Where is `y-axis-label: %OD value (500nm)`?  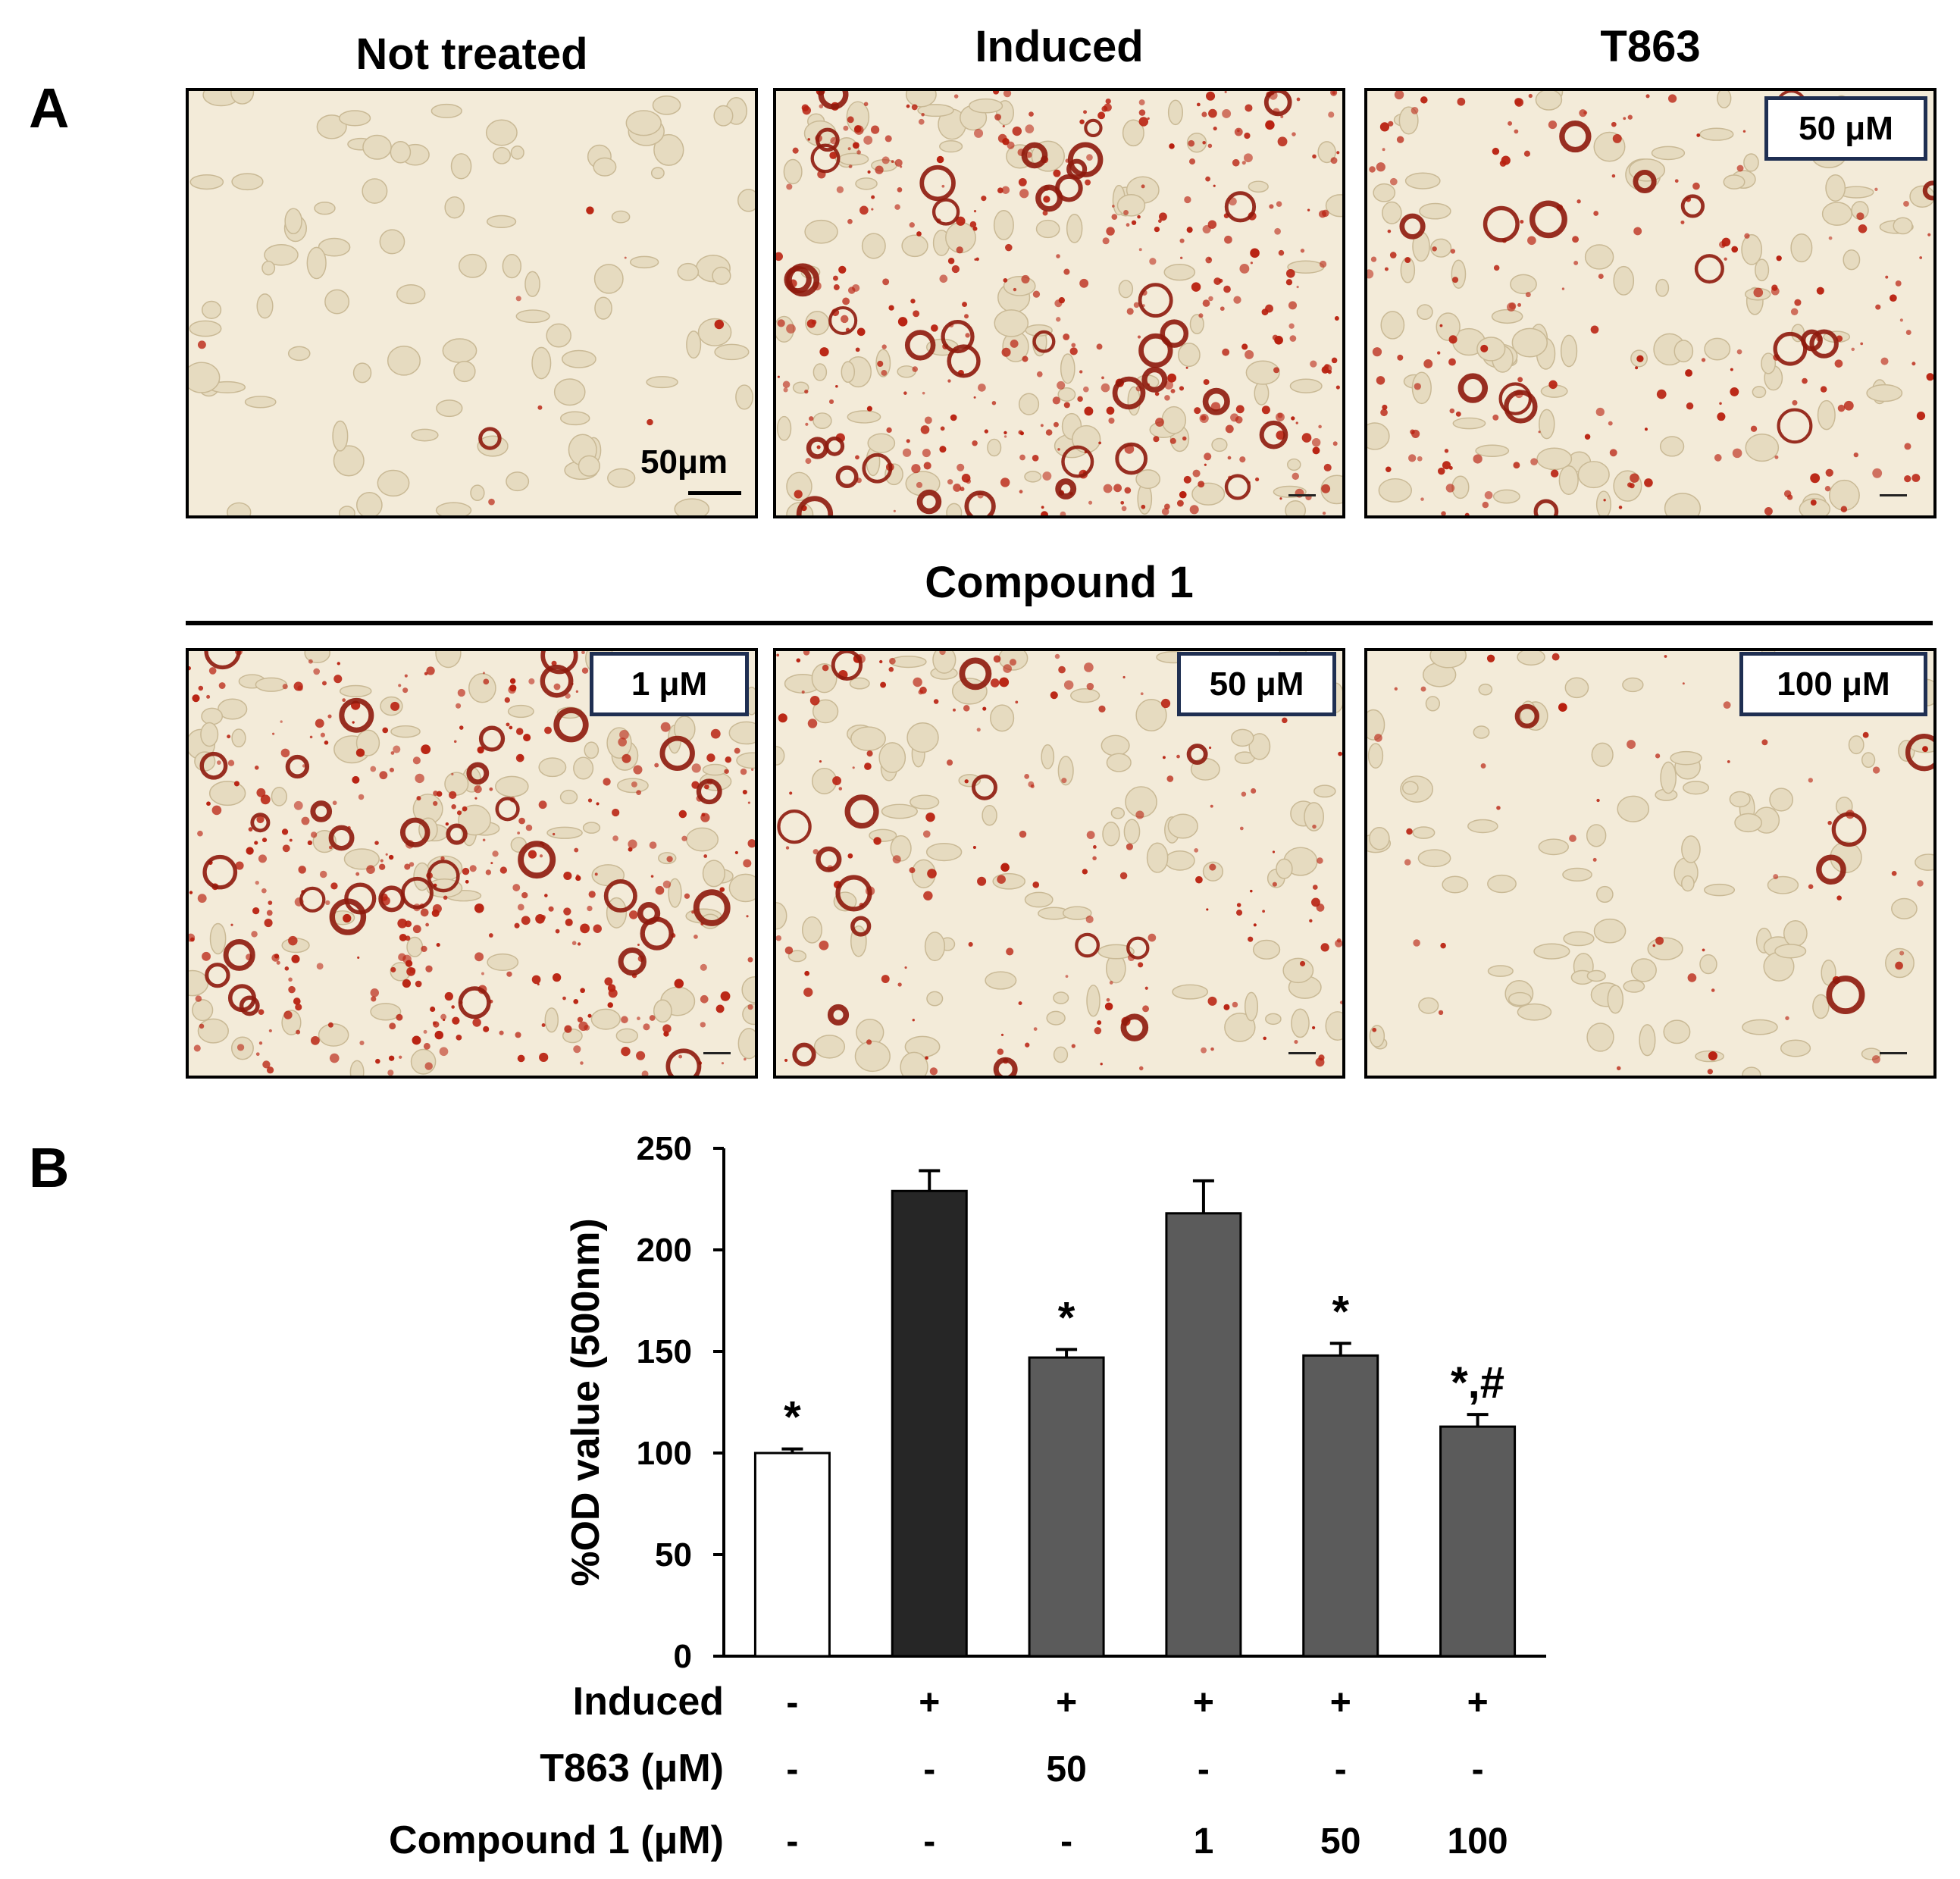
y-axis-label: %OD value (500nm) is located at coordinates (586, 1402).